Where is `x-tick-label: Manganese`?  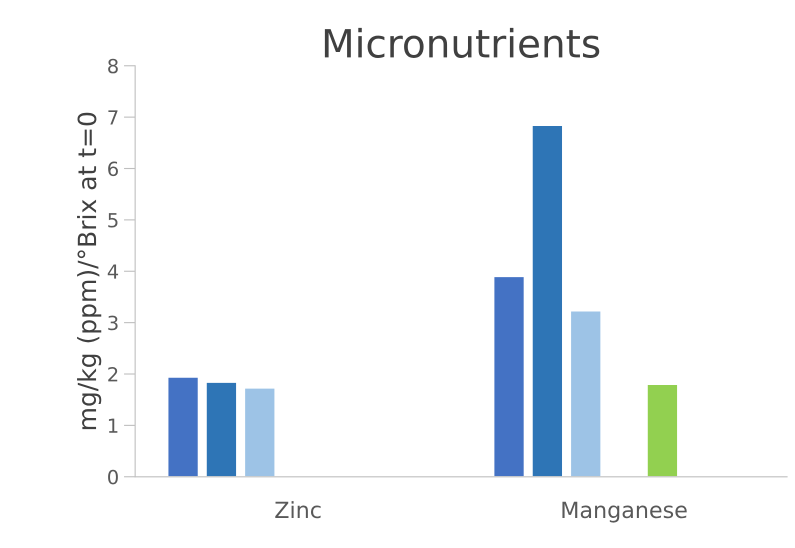
x-tick-label: Manganese is located at coordinates (624, 512).